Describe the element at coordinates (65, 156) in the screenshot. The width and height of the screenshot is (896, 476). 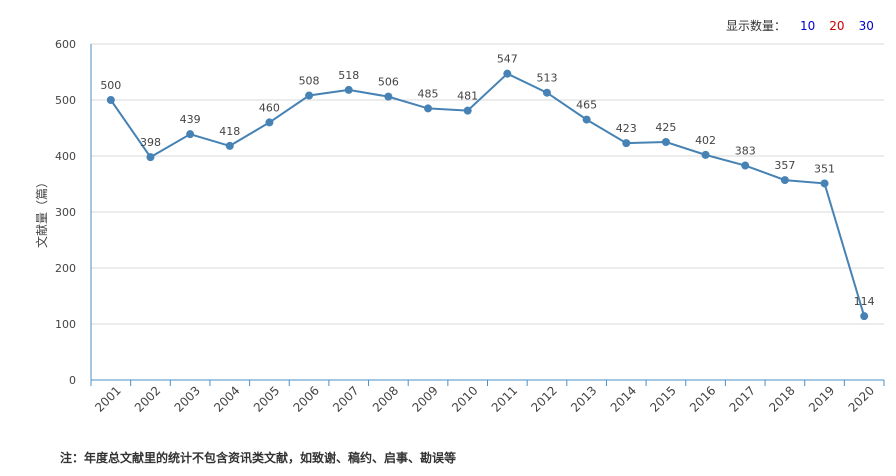
I see `y-tick-label: 400` at that location.